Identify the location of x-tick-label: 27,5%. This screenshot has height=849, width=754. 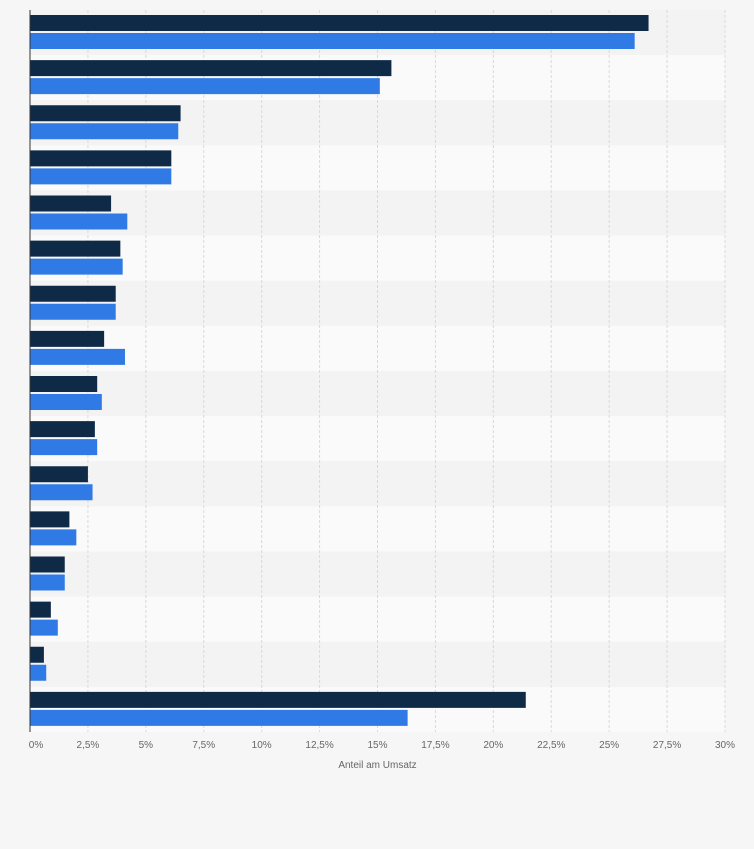
(667, 745).